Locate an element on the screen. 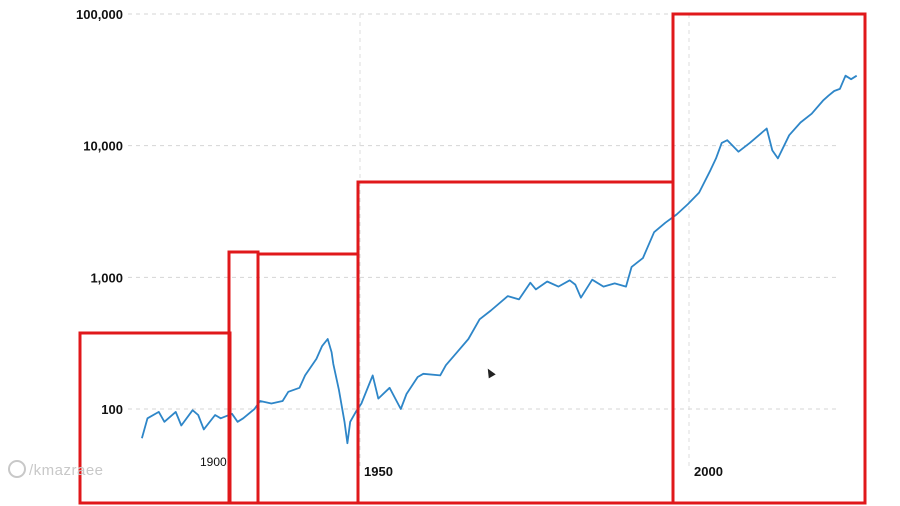 The width and height of the screenshot is (900, 506). x-tick-label: 1950 is located at coordinates (378, 471).